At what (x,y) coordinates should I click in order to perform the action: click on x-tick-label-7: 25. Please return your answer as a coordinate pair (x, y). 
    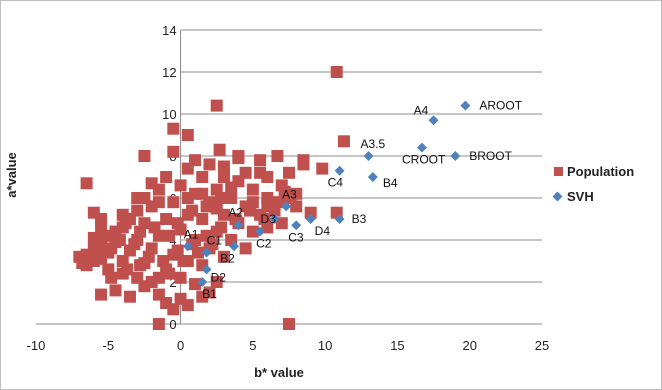
    Looking at the image, I should click on (542, 345).